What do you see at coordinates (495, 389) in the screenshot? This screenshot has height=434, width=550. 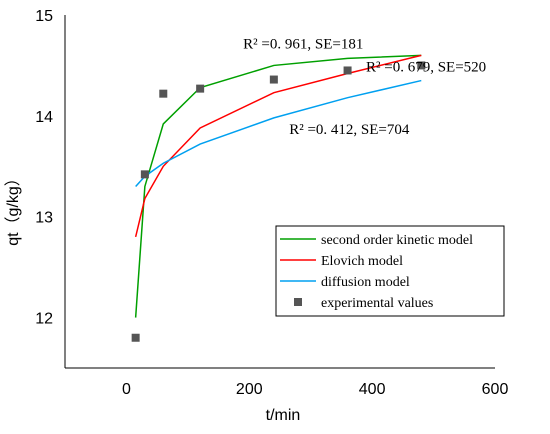 I see `x-tick-label: 600` at bounding box center [495, 389].